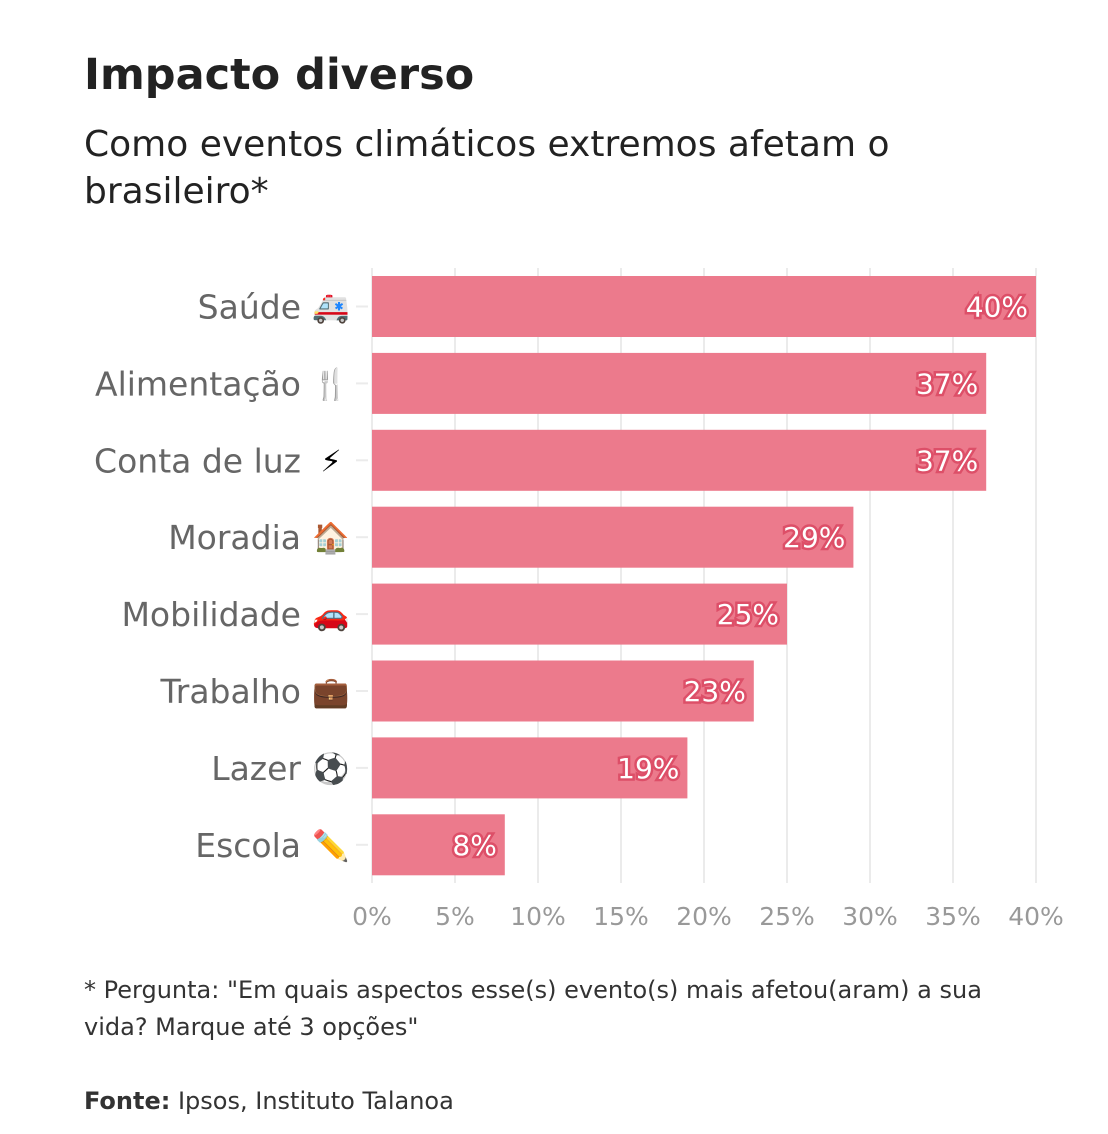 The width and height of the screenshot is (1108, 1134). I want to click on category-emoji-icon: 🏠, so click(330, 538).